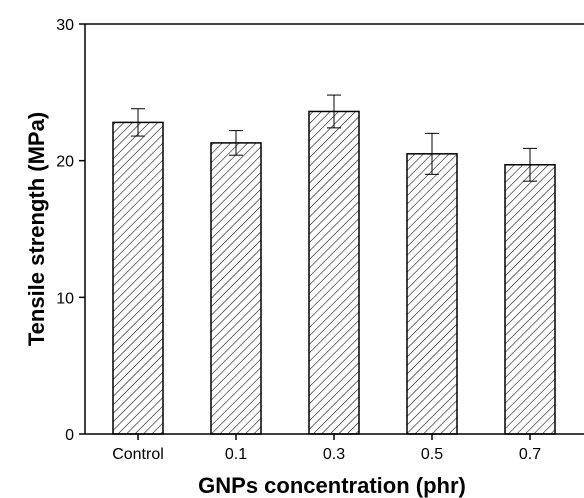 Image resolution: width=584 pixels, height=498 pixels. What do you see at coordinates (65, 25) in the screenshot?
I see `y-tick-label-3: 30` at bounding box center [65, 25].